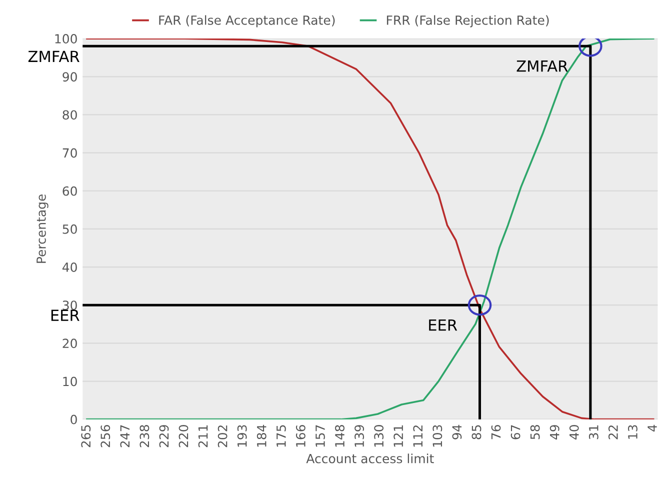 This screenshot has height=482, width=661. What do you see at coordinates (105, 436) in the screenshot?
I see `x-tick-label: 256` at bounding box center [105, 436].